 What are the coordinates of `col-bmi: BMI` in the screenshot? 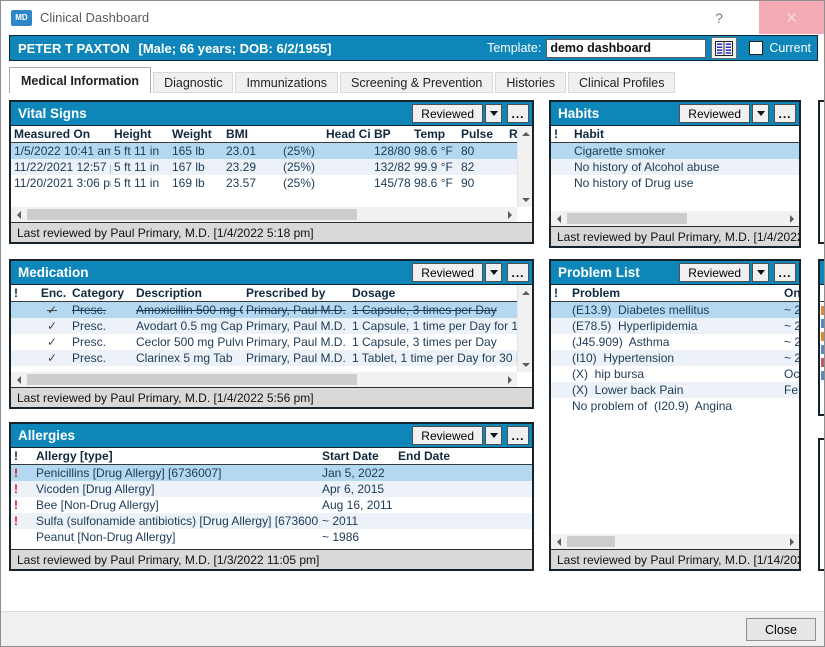 It's located at (237, 134).